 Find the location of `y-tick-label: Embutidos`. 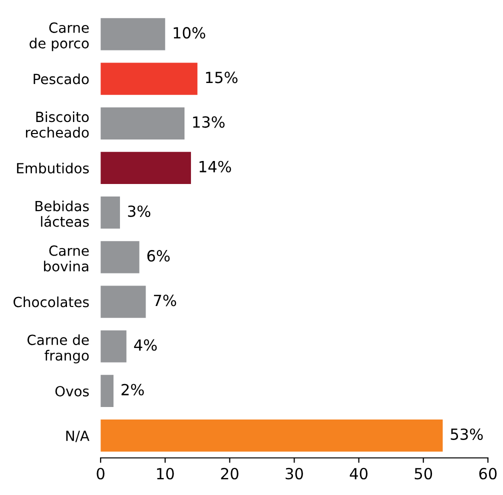

y-tick-label: Embutidos is located at coordinates (53, 168).